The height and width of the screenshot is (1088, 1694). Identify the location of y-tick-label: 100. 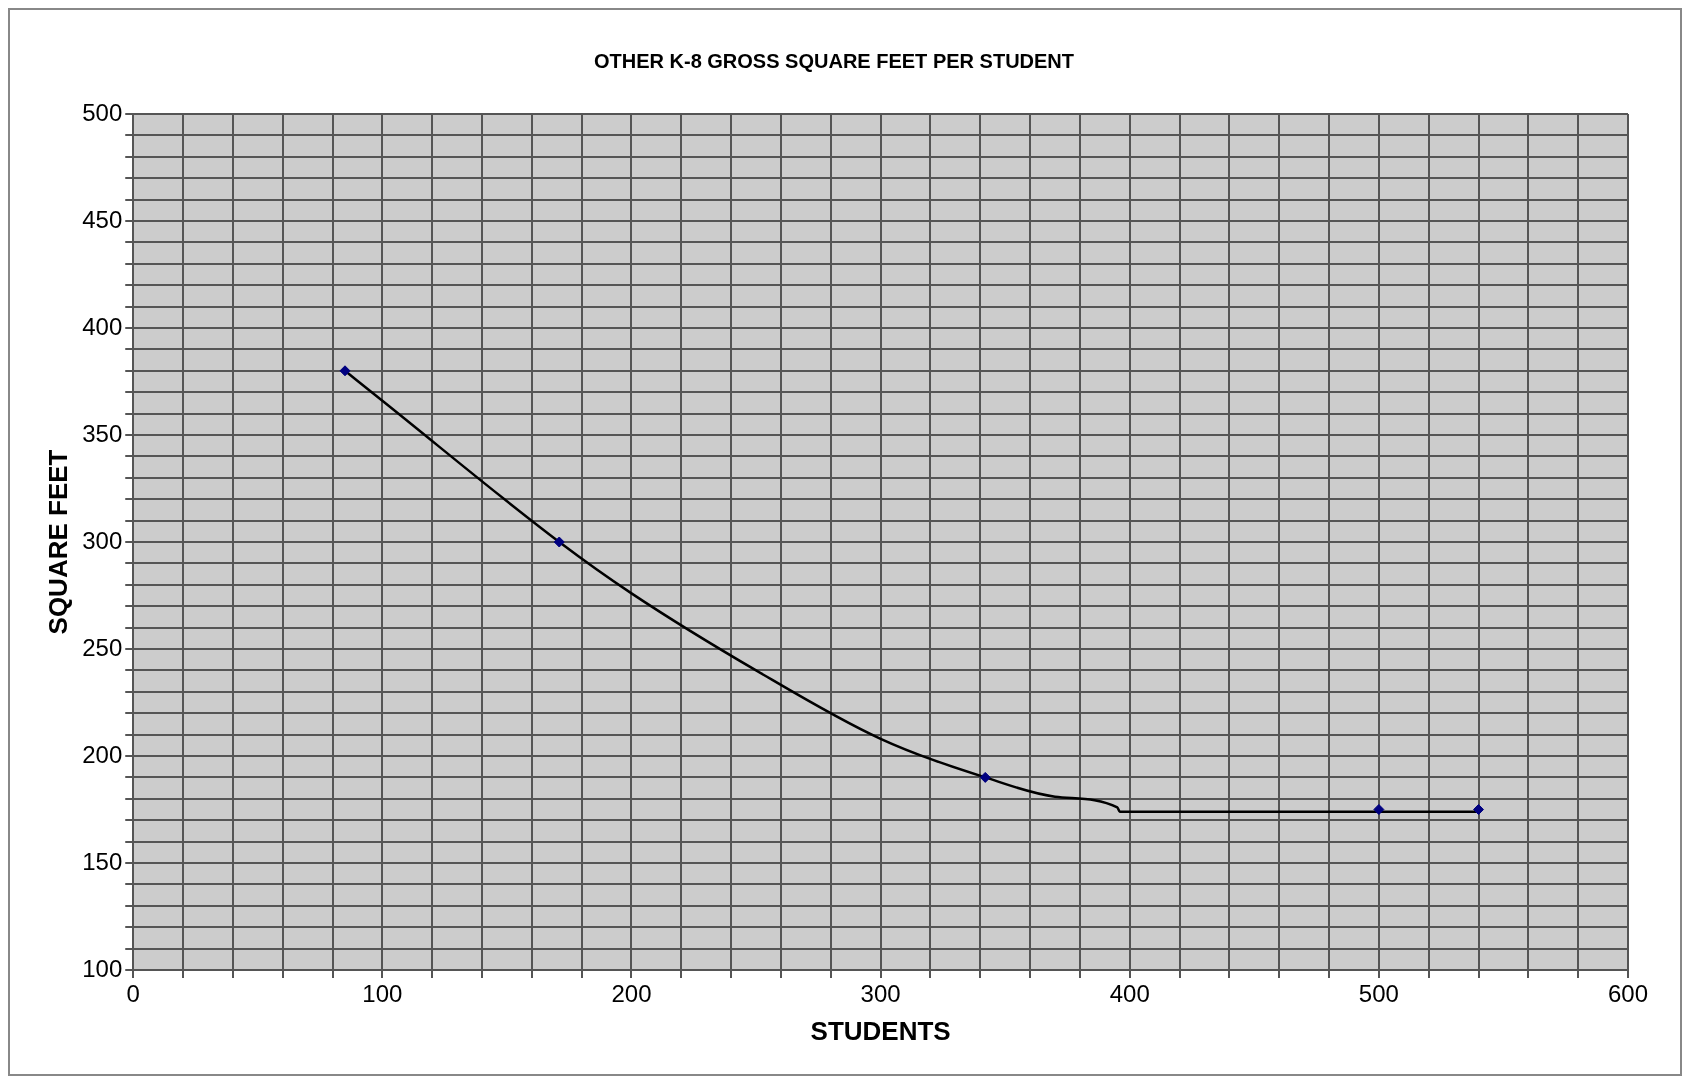
(102, 968).